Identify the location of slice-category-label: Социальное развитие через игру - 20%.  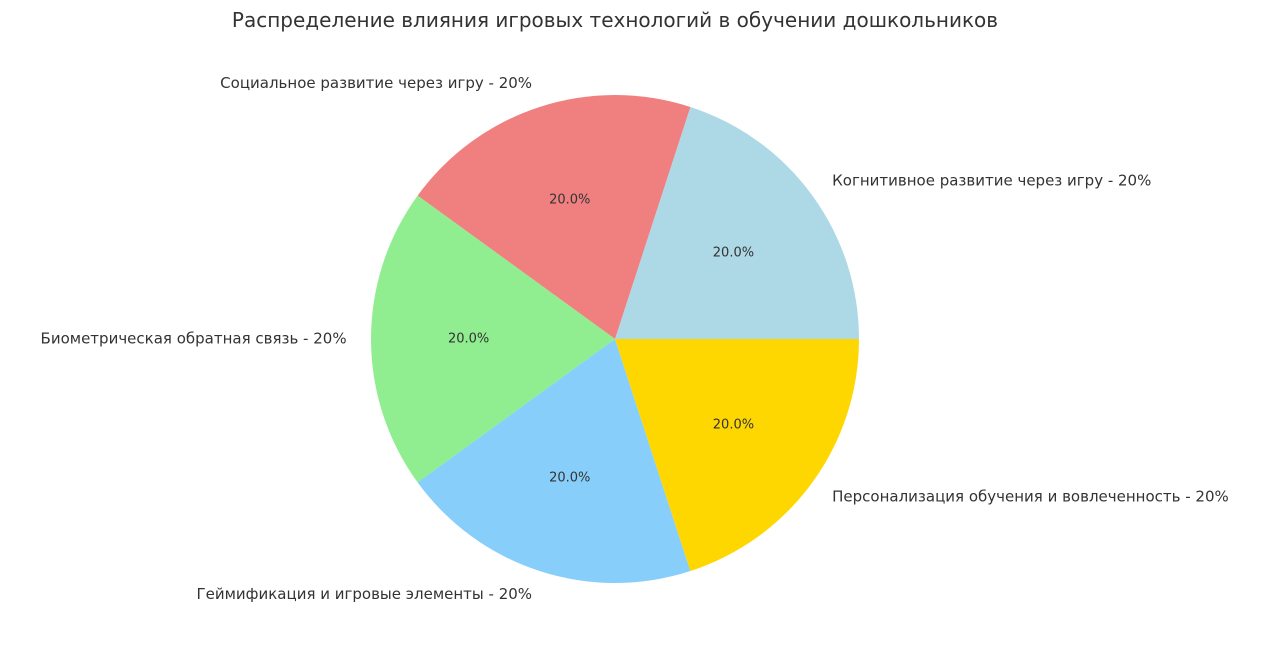
(376, 83).